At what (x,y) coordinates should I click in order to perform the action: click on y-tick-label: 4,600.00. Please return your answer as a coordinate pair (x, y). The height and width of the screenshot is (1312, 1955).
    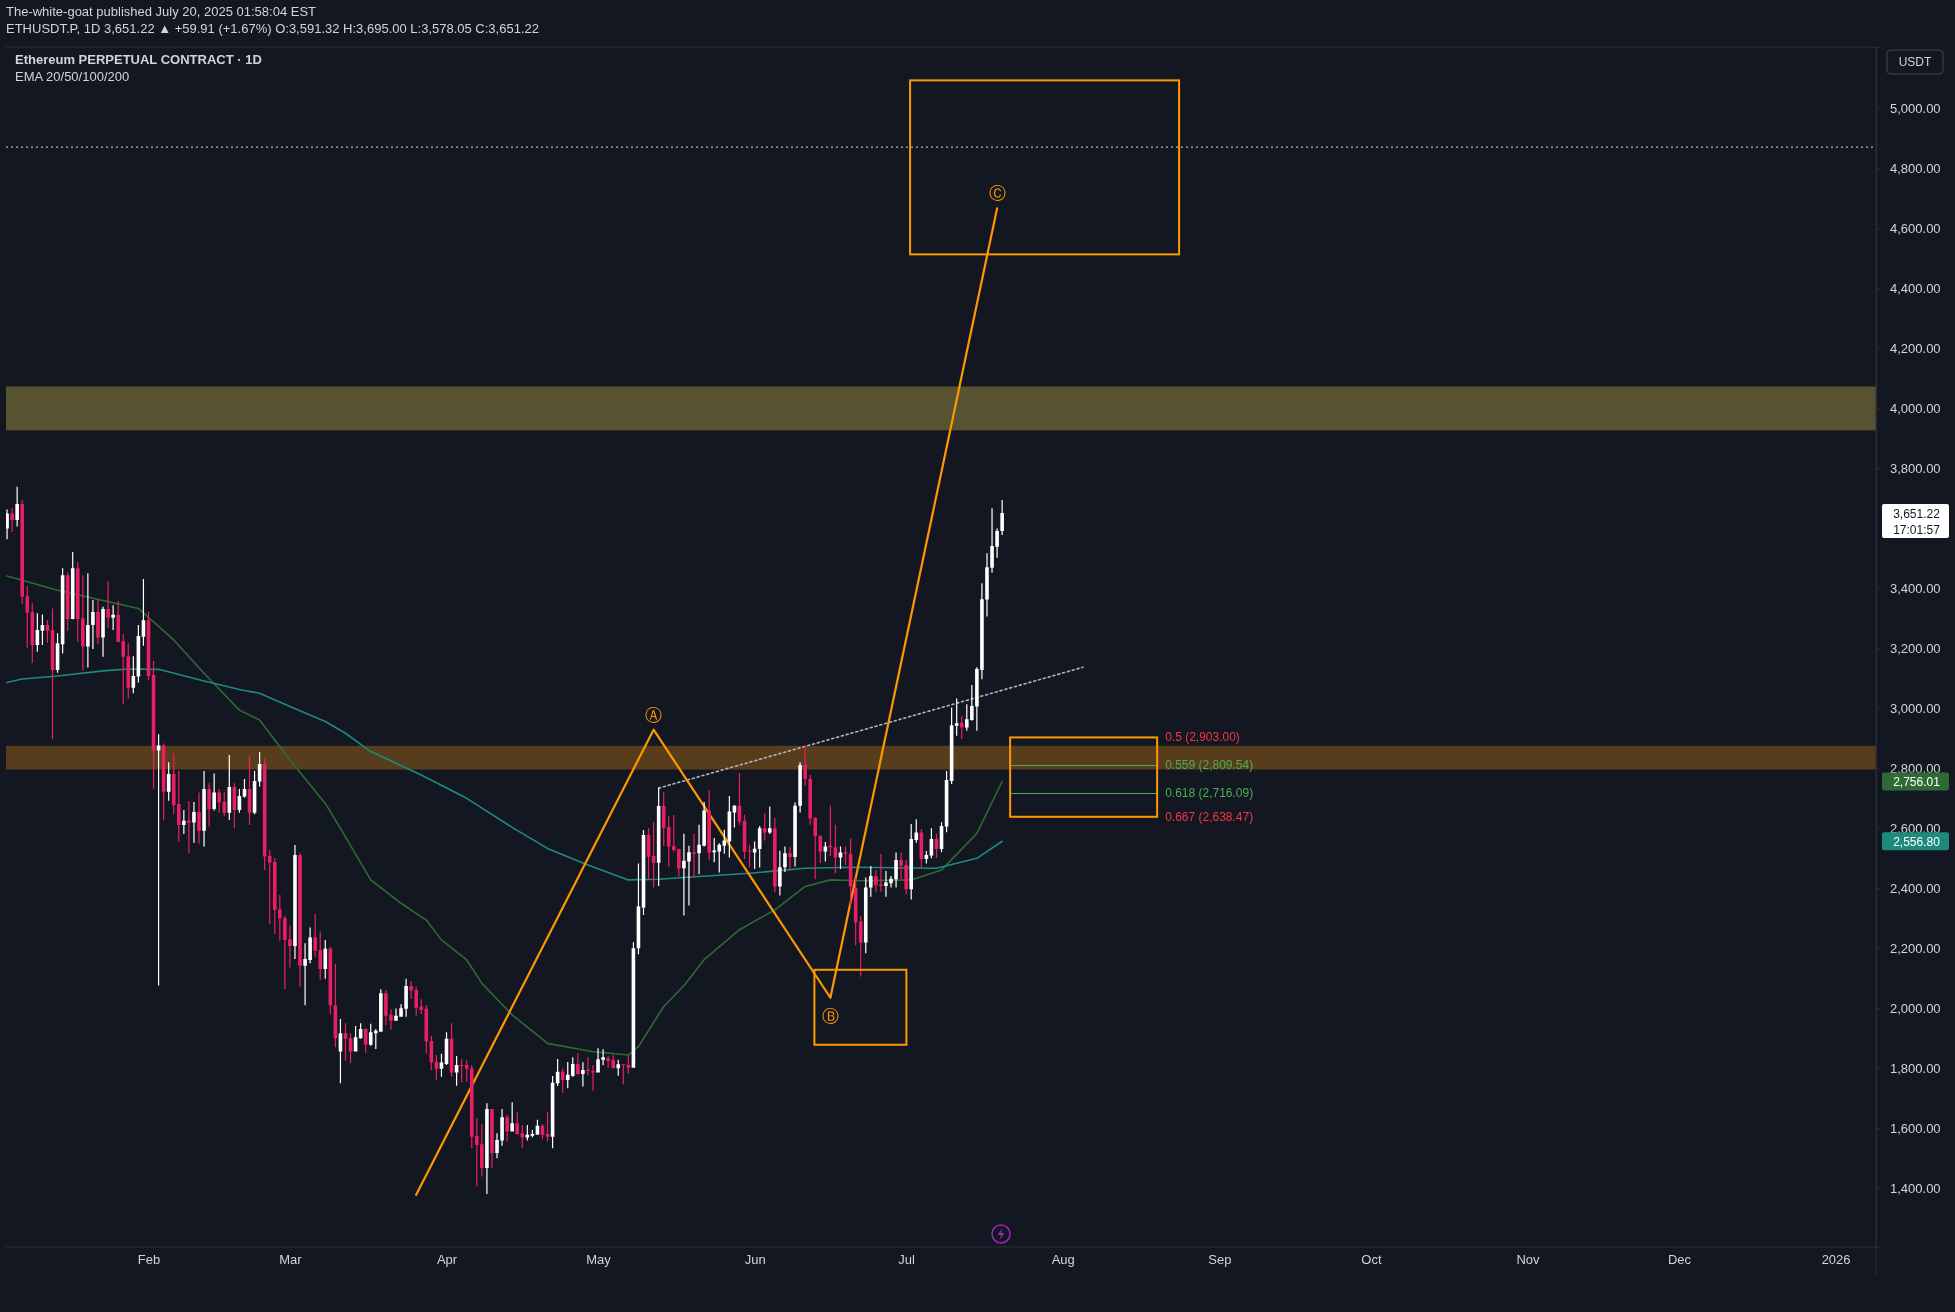
    Looking at the image, I should click on (1915, 229).